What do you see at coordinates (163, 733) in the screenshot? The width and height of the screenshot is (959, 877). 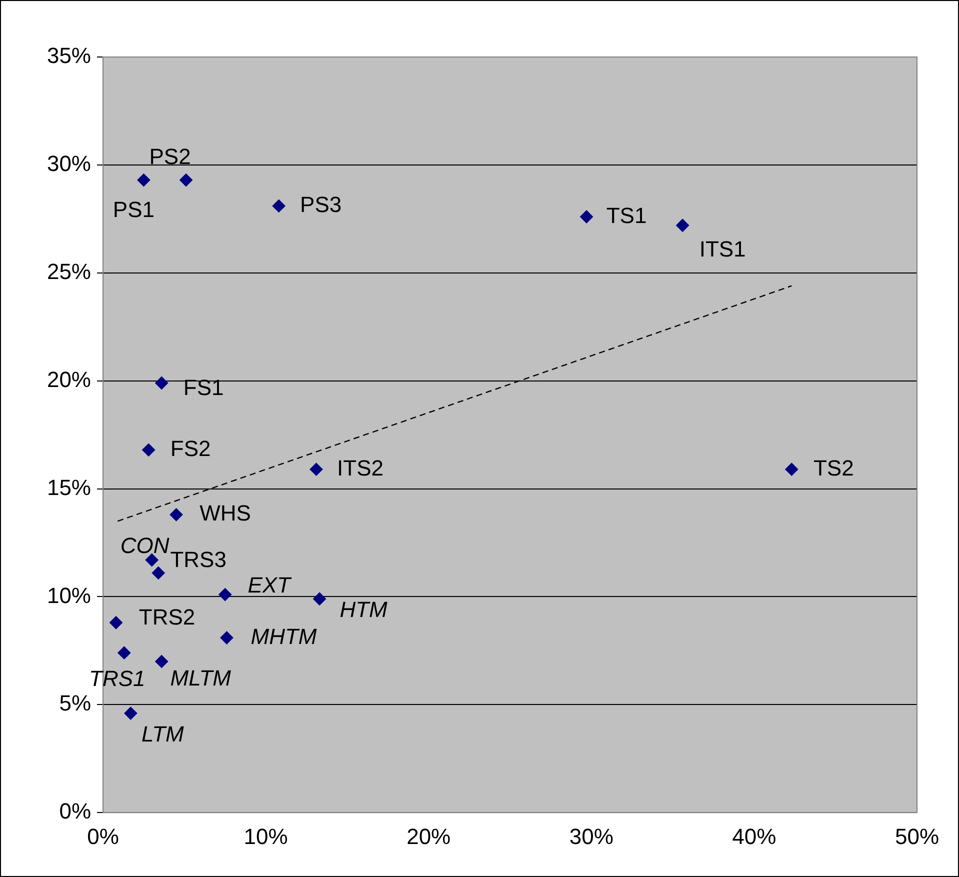 I see `annotation: LTM` at bounding box center [163, 733].